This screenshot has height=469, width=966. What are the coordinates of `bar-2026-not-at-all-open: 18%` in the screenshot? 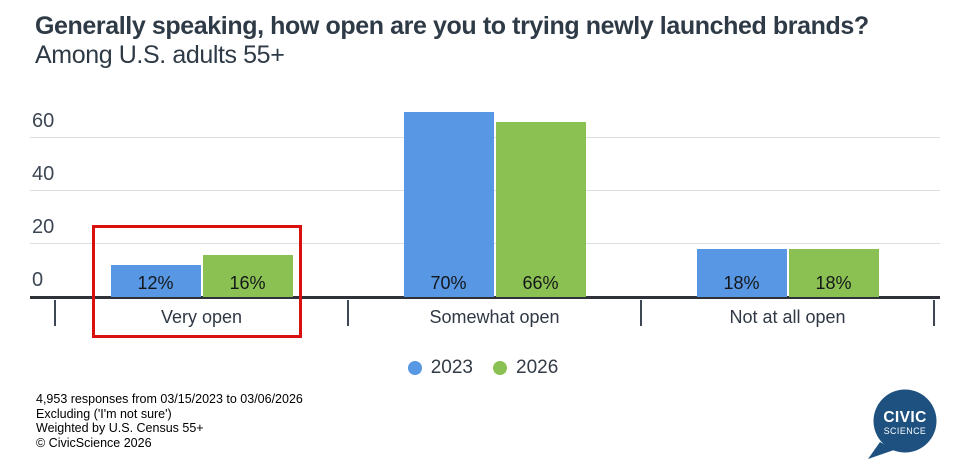 It's located at (833, 273).